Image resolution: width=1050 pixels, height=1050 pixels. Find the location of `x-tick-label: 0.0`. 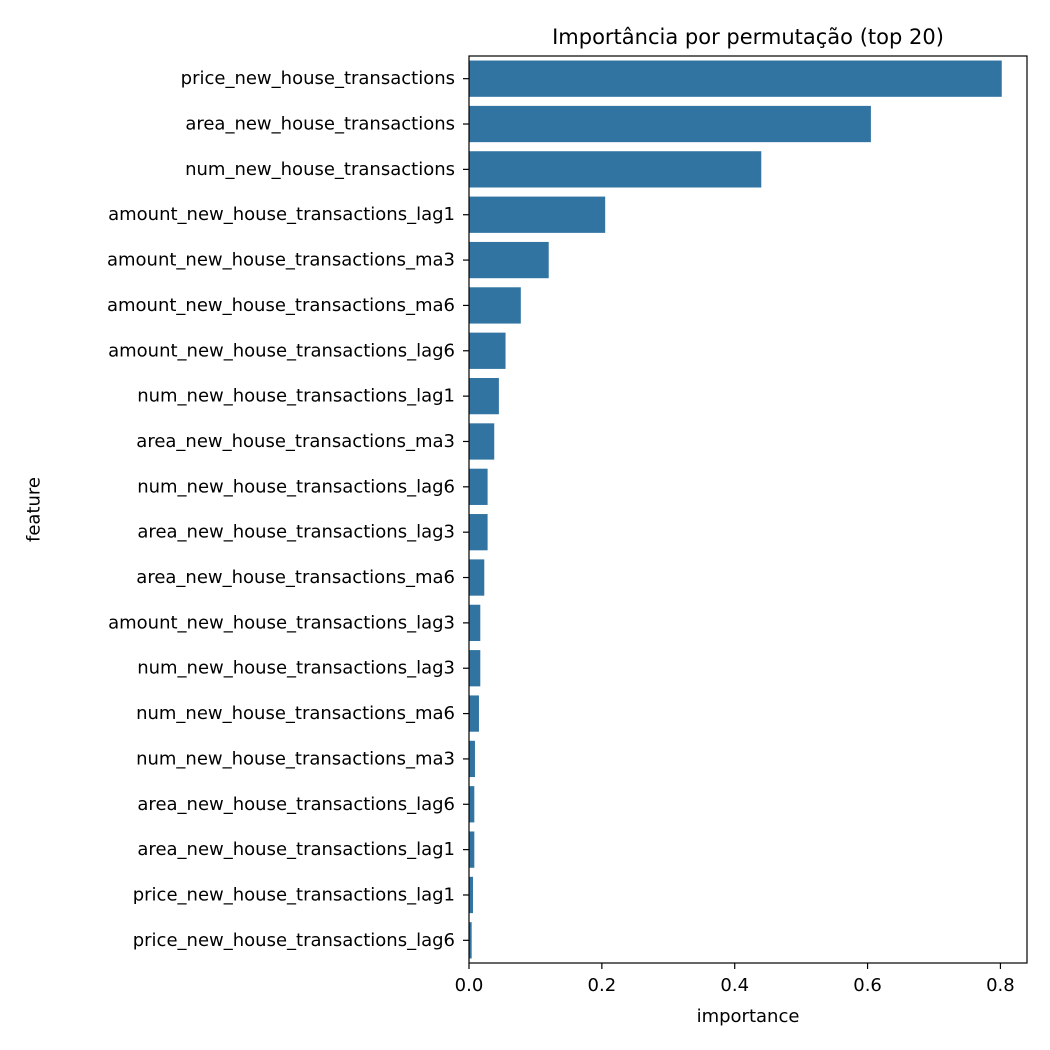

x-tick-label: 0.0 is located at coordinates (469, 985).